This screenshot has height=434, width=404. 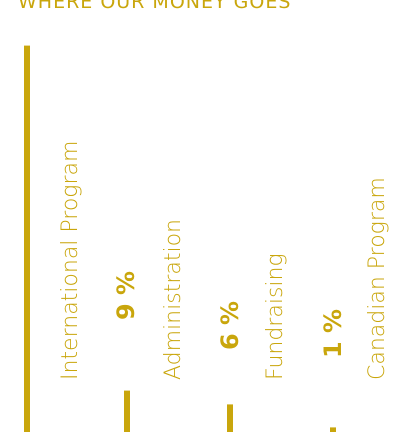 I want to click on value-label: 9 %, so click(x=126, y=295).